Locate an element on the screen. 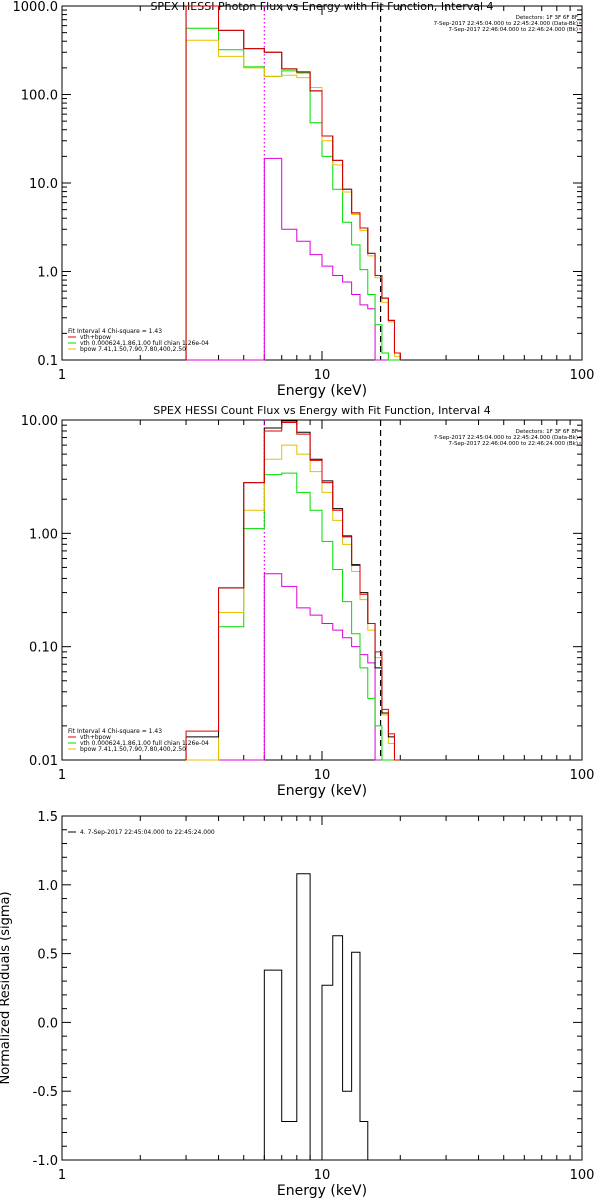  y-tick-label: -0.5 is located at coordinates (45, 1092).